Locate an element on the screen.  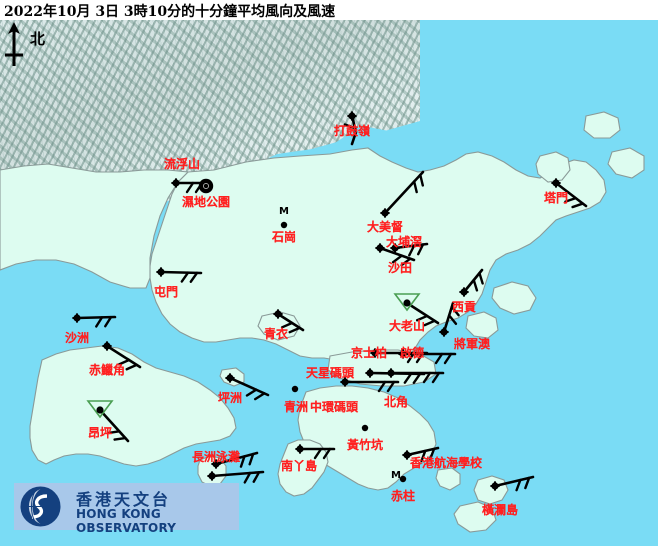
station-label: 將軍澳 is located at coordinates (472, 344).